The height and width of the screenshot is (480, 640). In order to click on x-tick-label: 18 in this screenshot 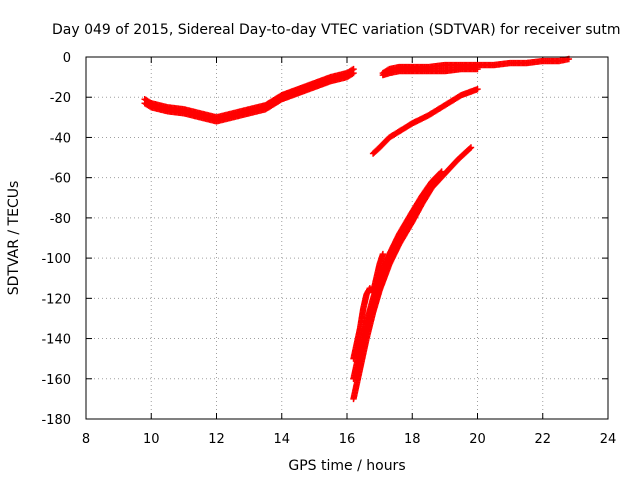, I will do `click(412, 439)`.